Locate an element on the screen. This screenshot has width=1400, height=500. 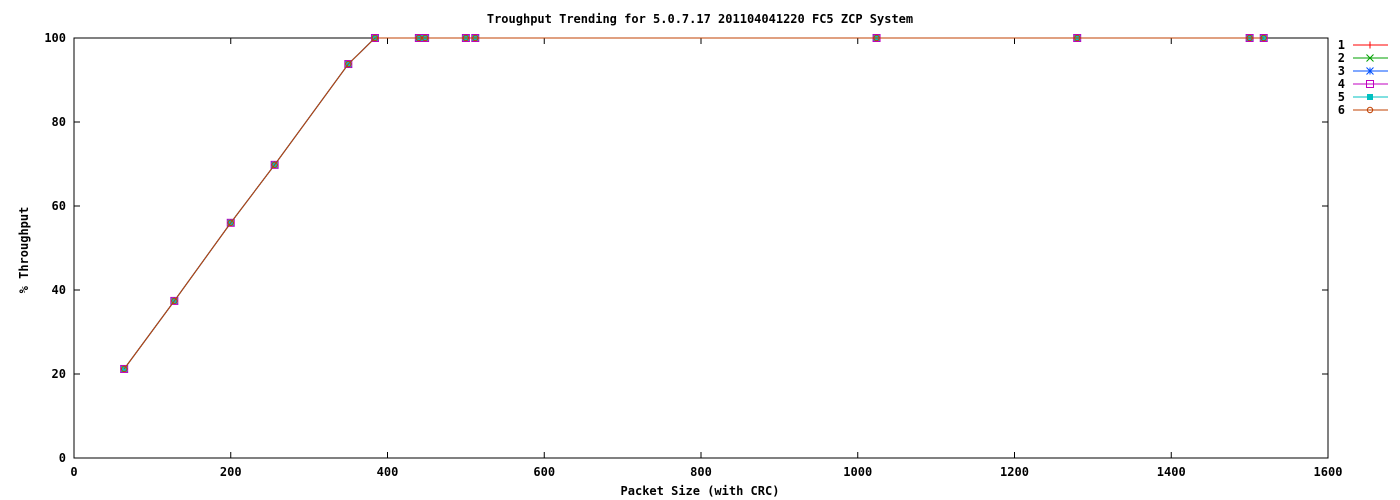
legend-label: 6 is located at coordinates (1341, 110).